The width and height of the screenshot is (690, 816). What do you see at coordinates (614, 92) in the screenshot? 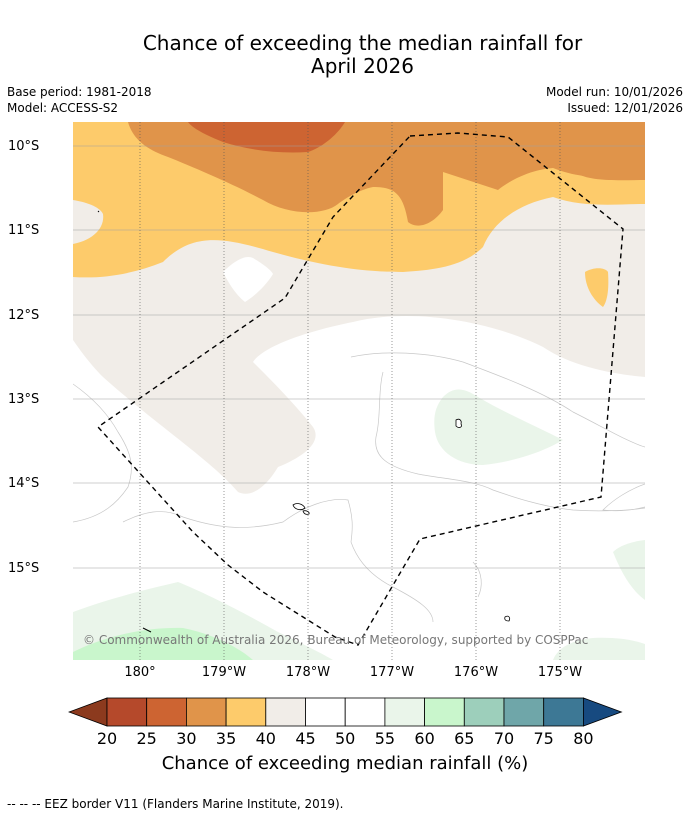
I see `model-run: Model run: 10/01/2026` at bounding box center [614, 92].